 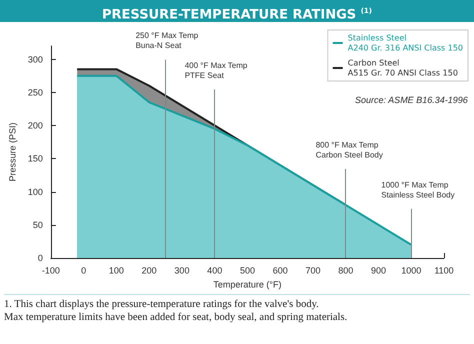 I want to click on y-tick-label: 0, so click(x=40, y=258).